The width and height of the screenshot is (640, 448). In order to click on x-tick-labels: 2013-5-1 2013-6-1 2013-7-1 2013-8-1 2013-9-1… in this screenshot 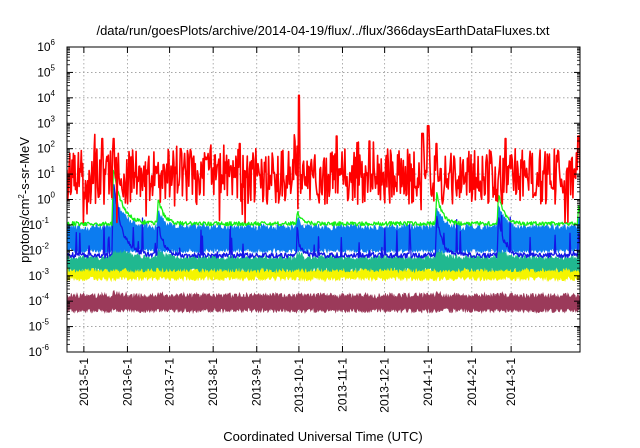, I will do `click(297, 385)`.